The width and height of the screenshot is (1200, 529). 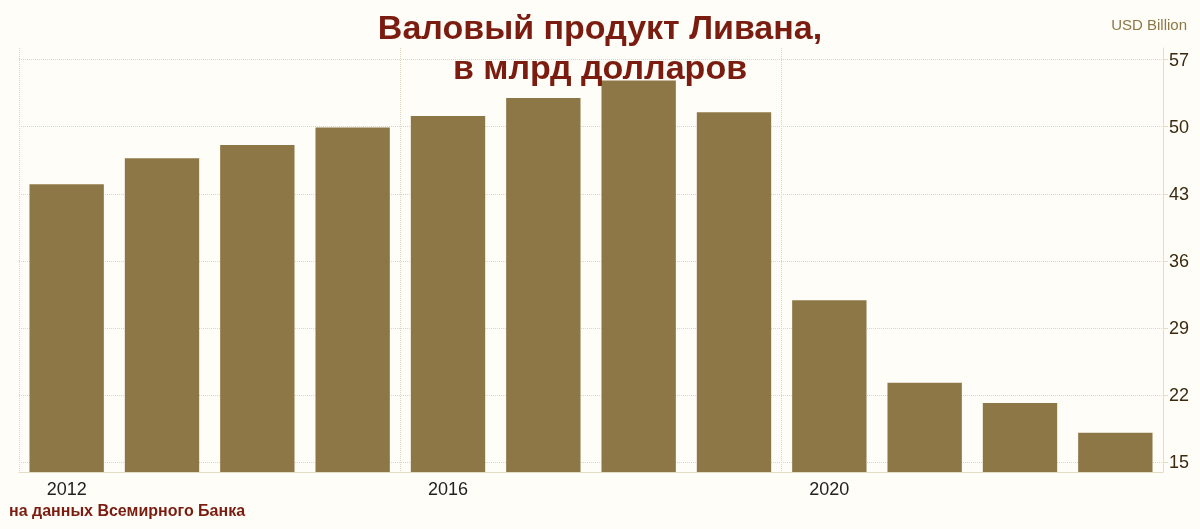 What do you see at coordinates (600, 47) in the screenshot?
I see `chart-title: Валовый продукт Ливана, в млрд долларов` at bounding box center [600, 47].